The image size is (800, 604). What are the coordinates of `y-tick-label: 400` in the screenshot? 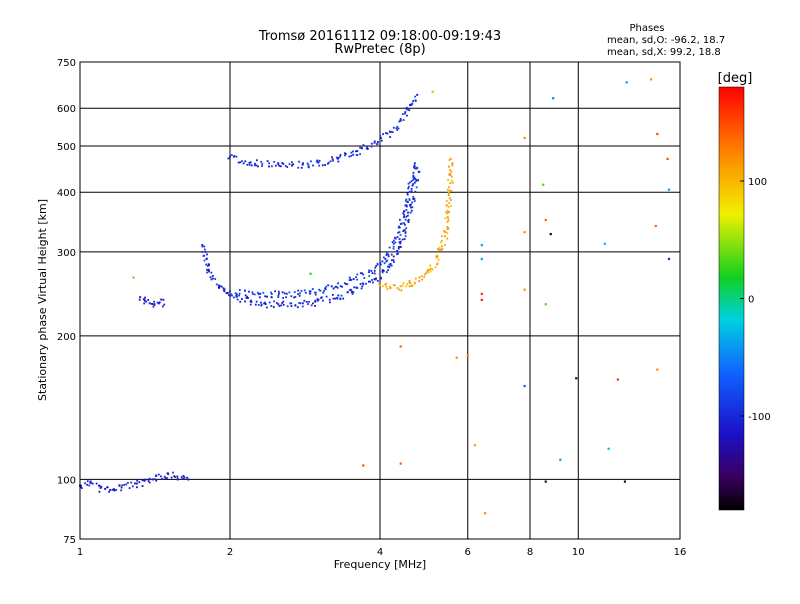 It's located at (66, 193).